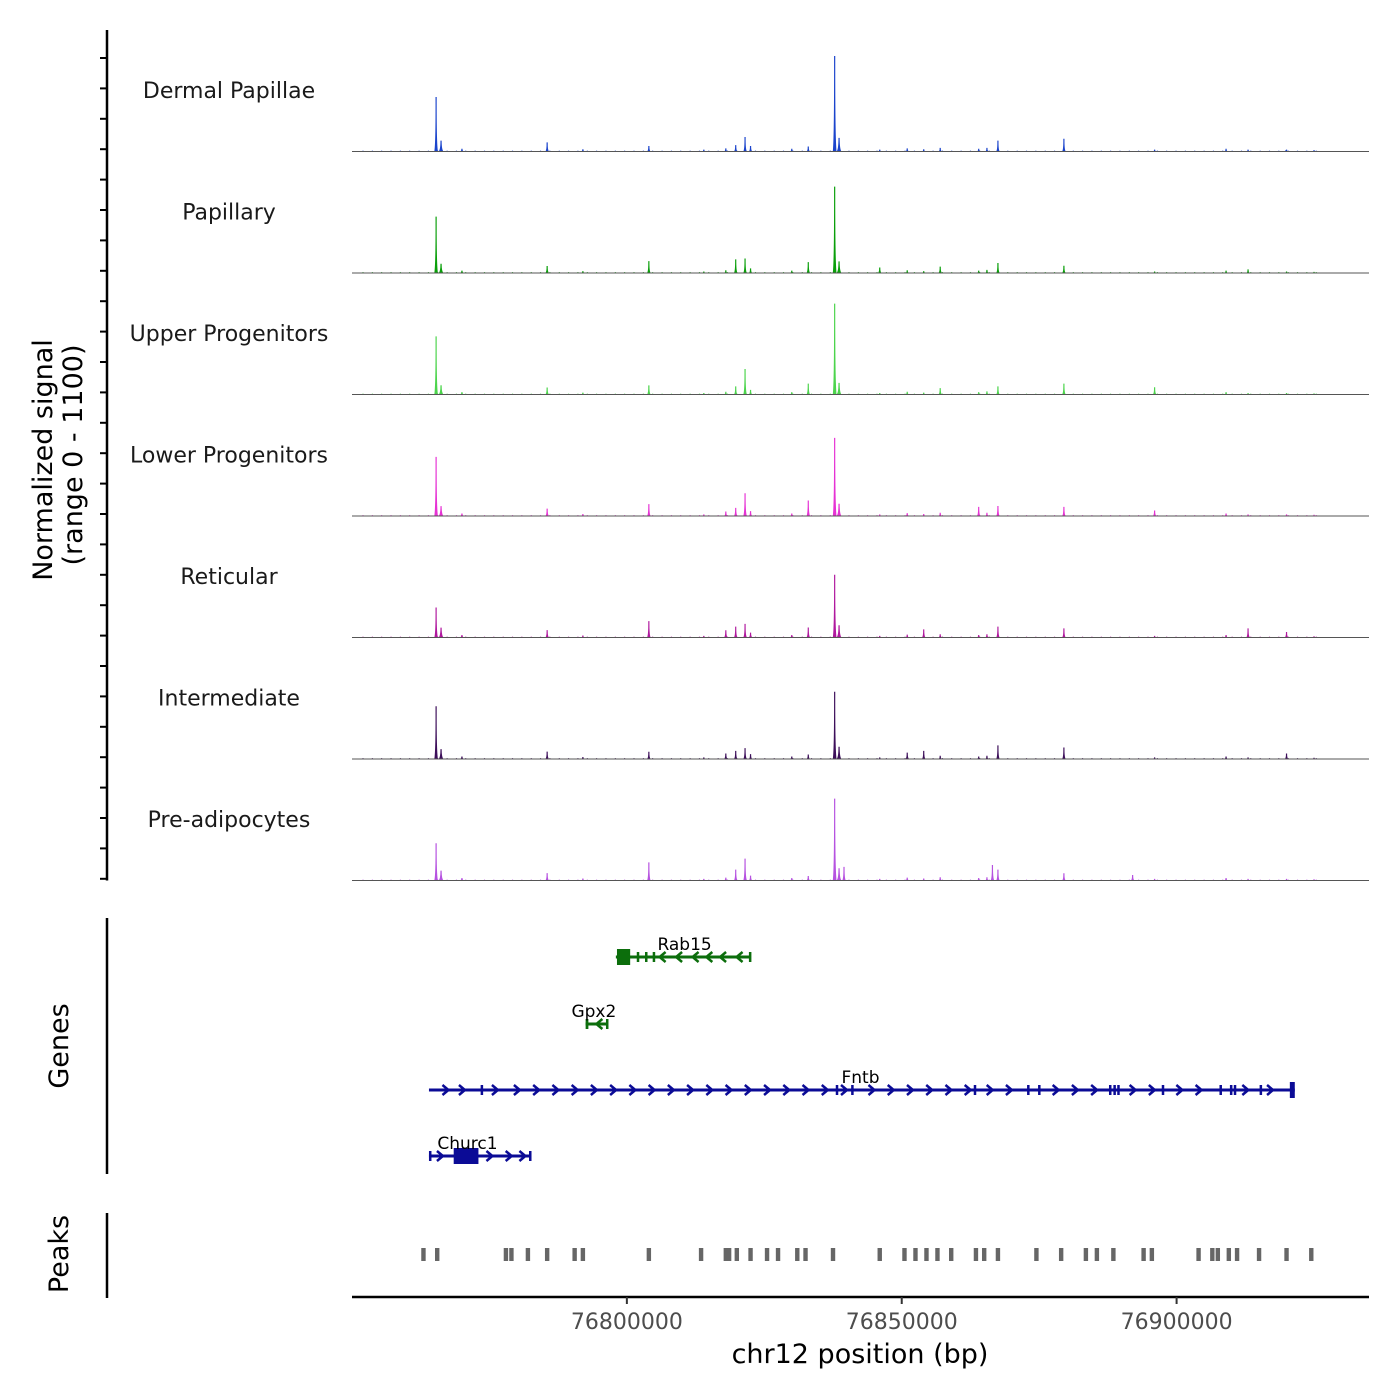 This screenshot has width=1400, height=1400. I want to click on signal-axis-title-line2: (range 0 - 1100), so click(73, 455).